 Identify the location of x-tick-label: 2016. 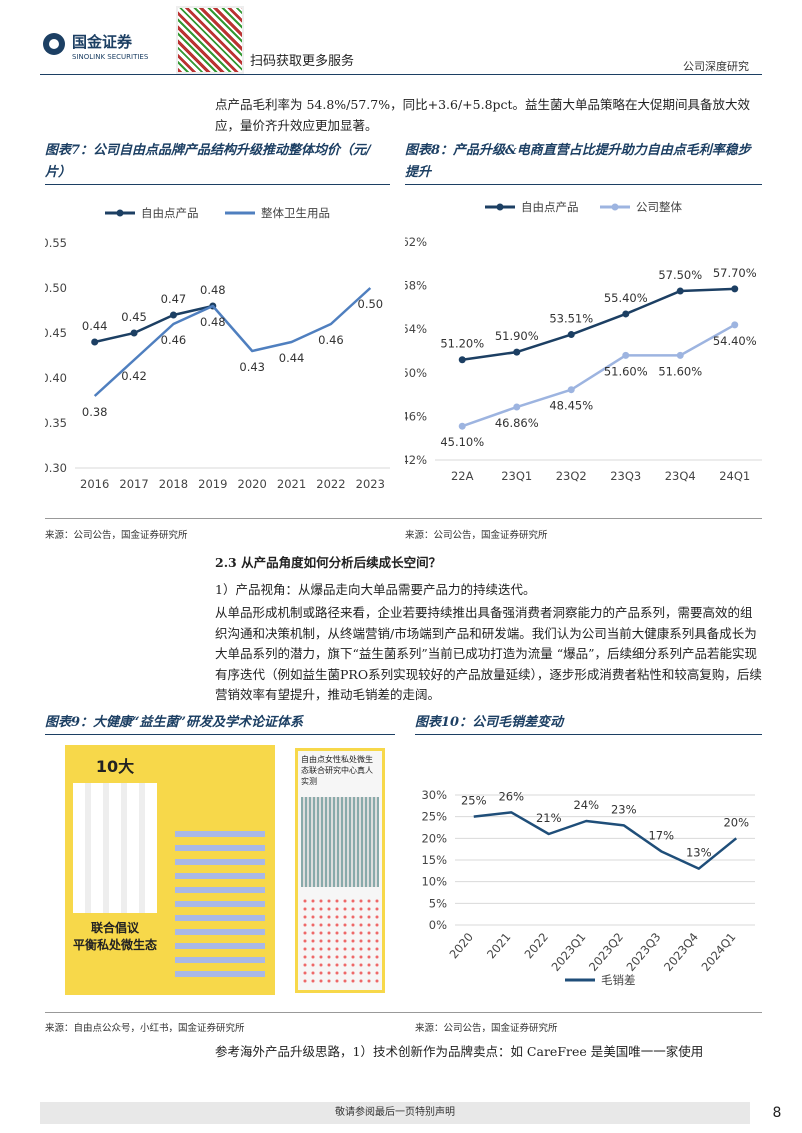
(94, 484).